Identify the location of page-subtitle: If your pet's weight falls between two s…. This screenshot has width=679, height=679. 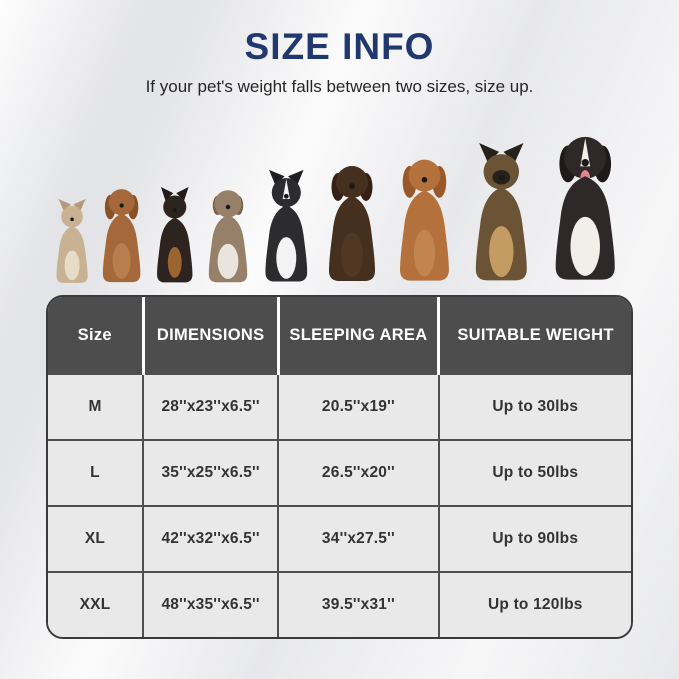
(339, 86).